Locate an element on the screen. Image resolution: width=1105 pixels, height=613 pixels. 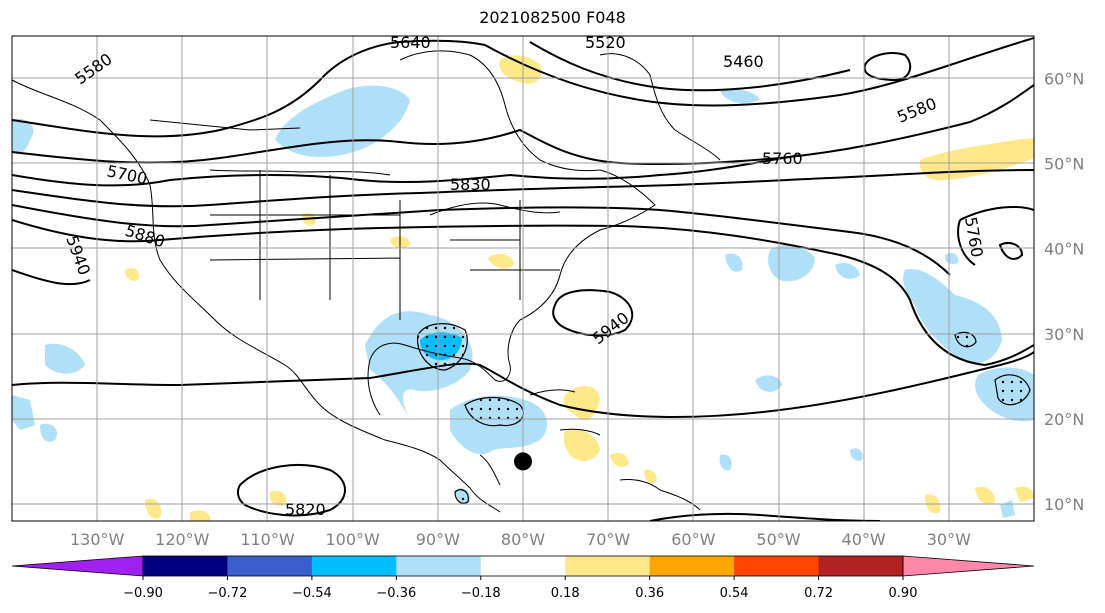
contour-label: 5640 is located at coordinates (410, 42).